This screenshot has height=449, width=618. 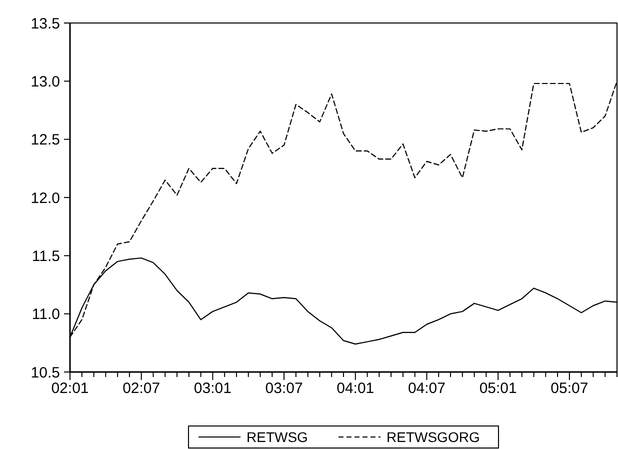 I want to click on x-tick-label: 02:01, so click(x=70, y=388).